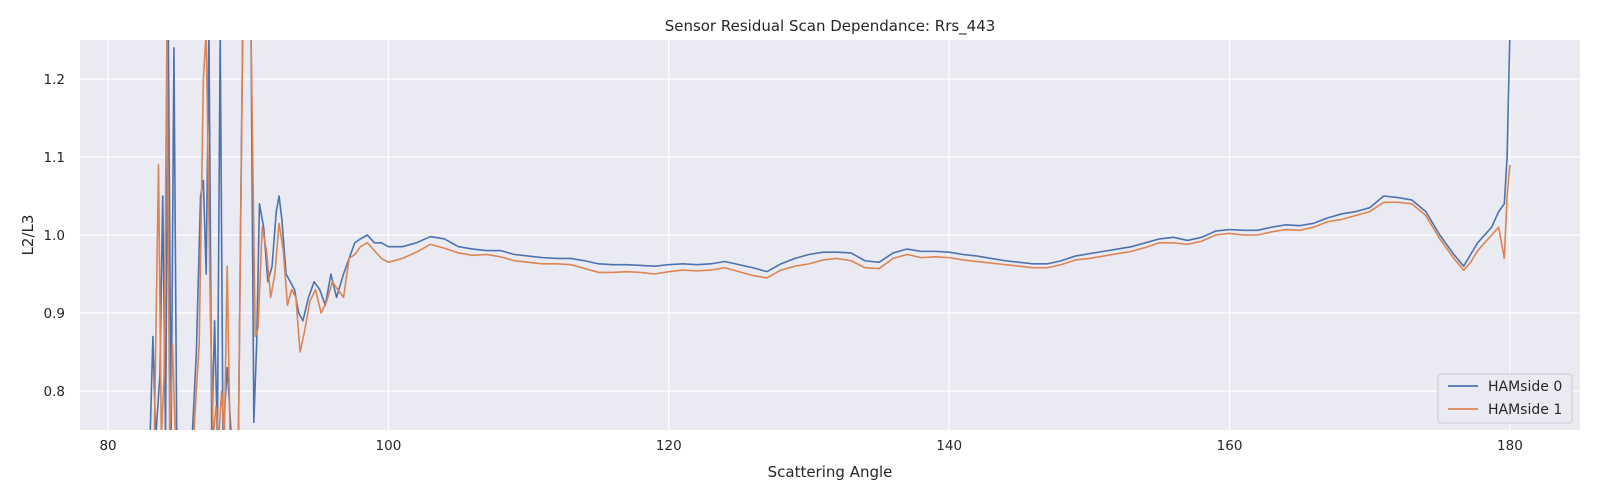 The width and height of the screenshot is (1600, 500). What do you see at coordinates (1230, 446) in the screenshot?
I see `x-tick-label: 160` at bounding box center [1230, 446].